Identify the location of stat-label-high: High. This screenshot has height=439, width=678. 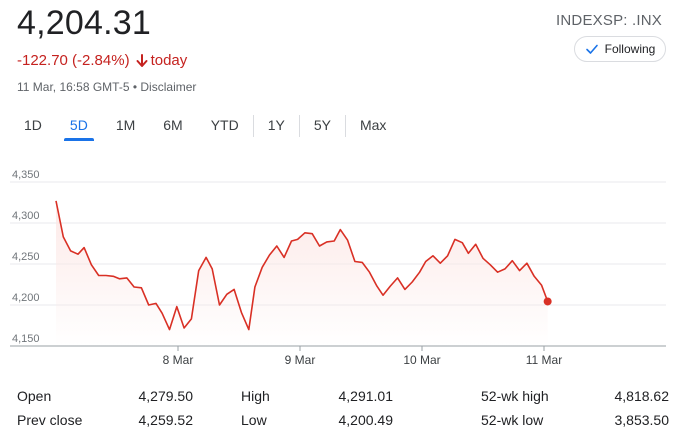
(255, 396).